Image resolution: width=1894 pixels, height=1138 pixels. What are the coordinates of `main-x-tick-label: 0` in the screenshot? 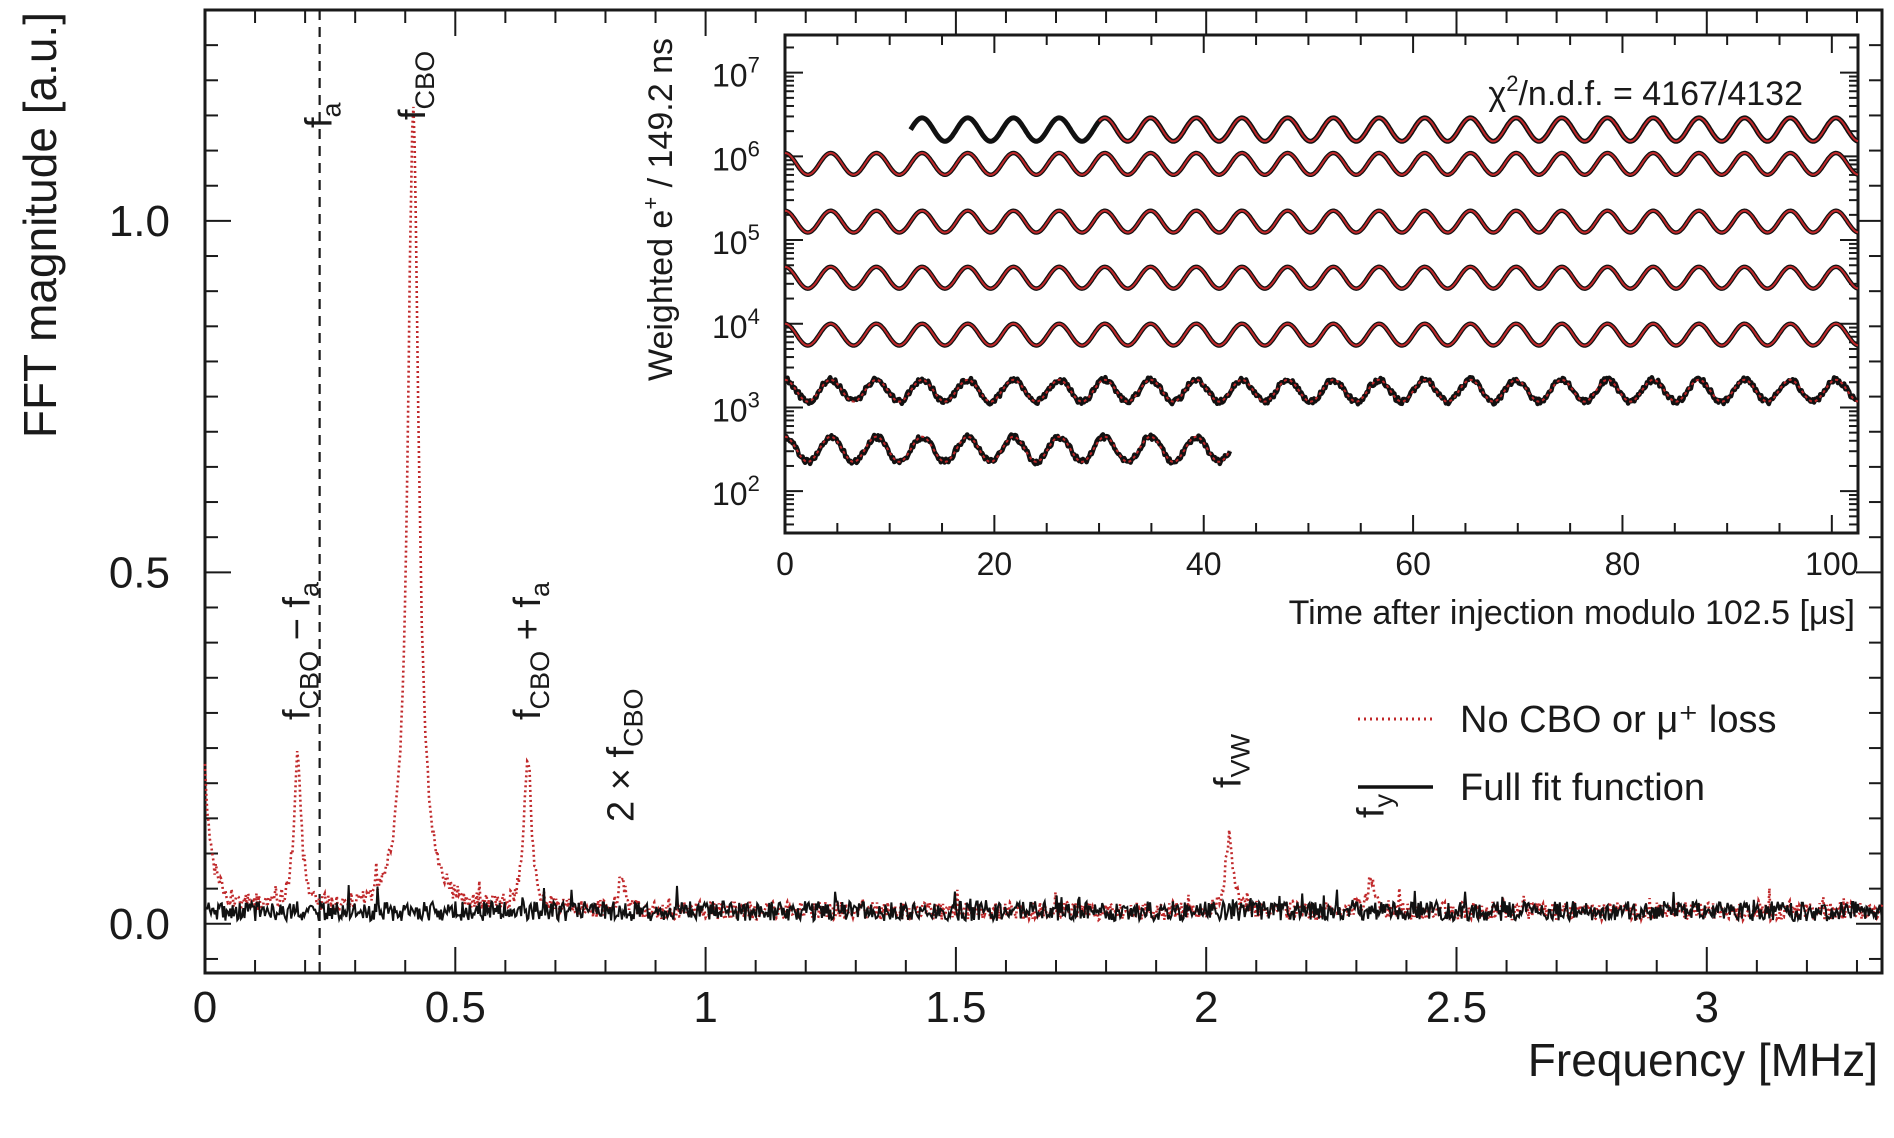 It's located at (205, 1007).